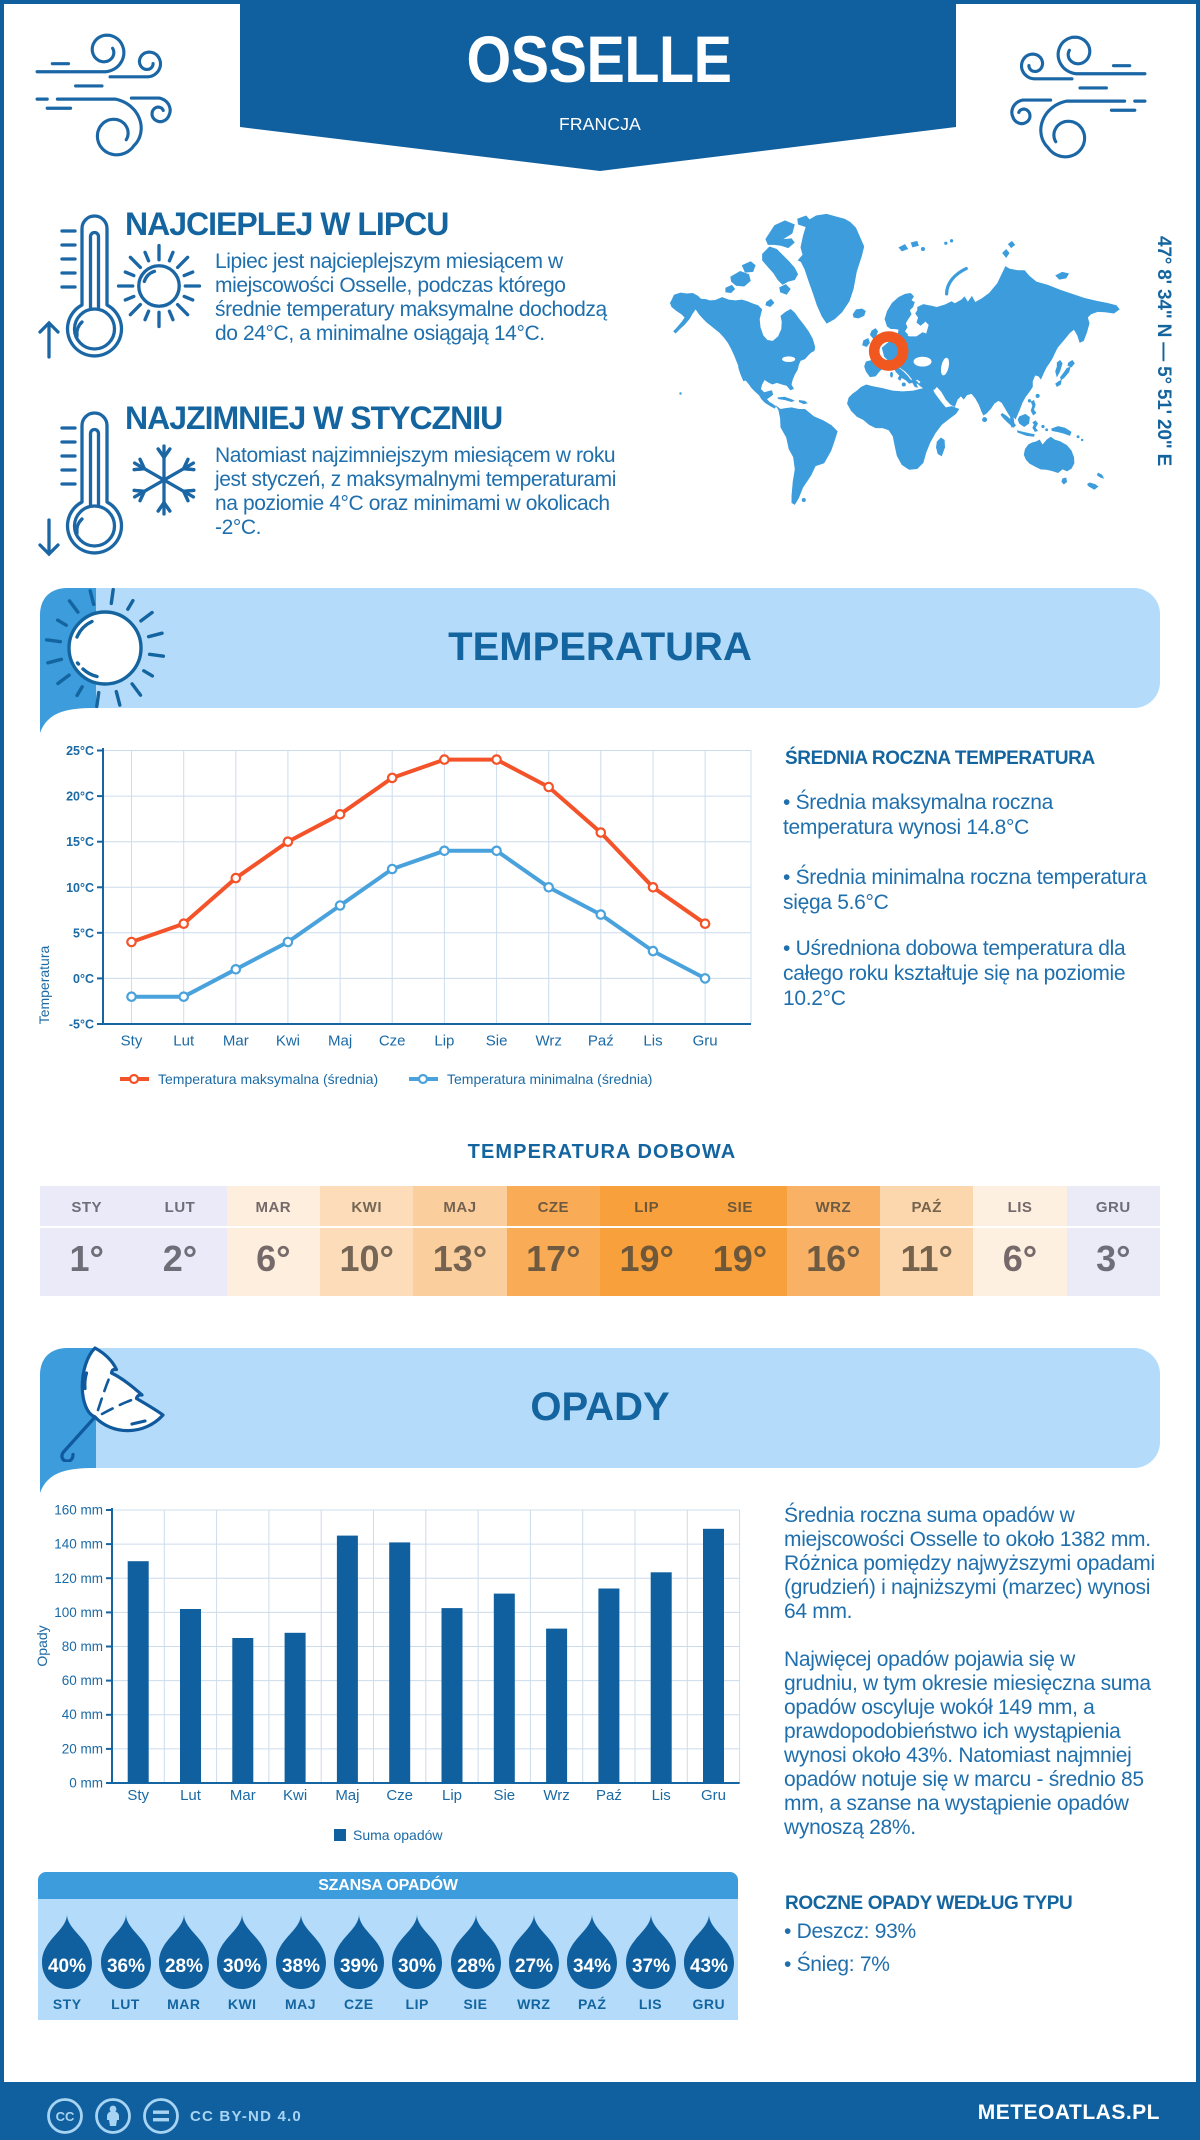  I want to click on svg-text: 10°C, so click(80, 888).